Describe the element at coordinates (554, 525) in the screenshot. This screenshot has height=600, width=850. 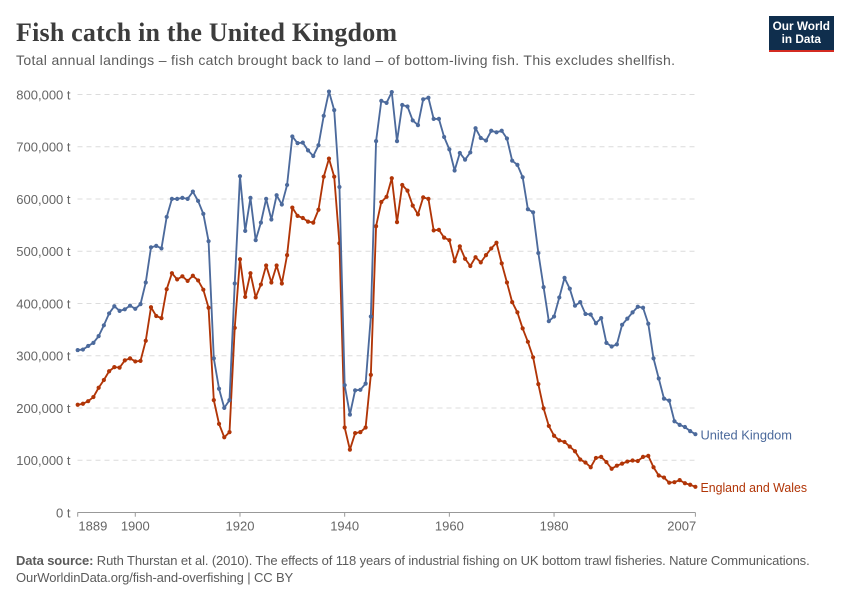
I see `svg-text: 1980` at that location.